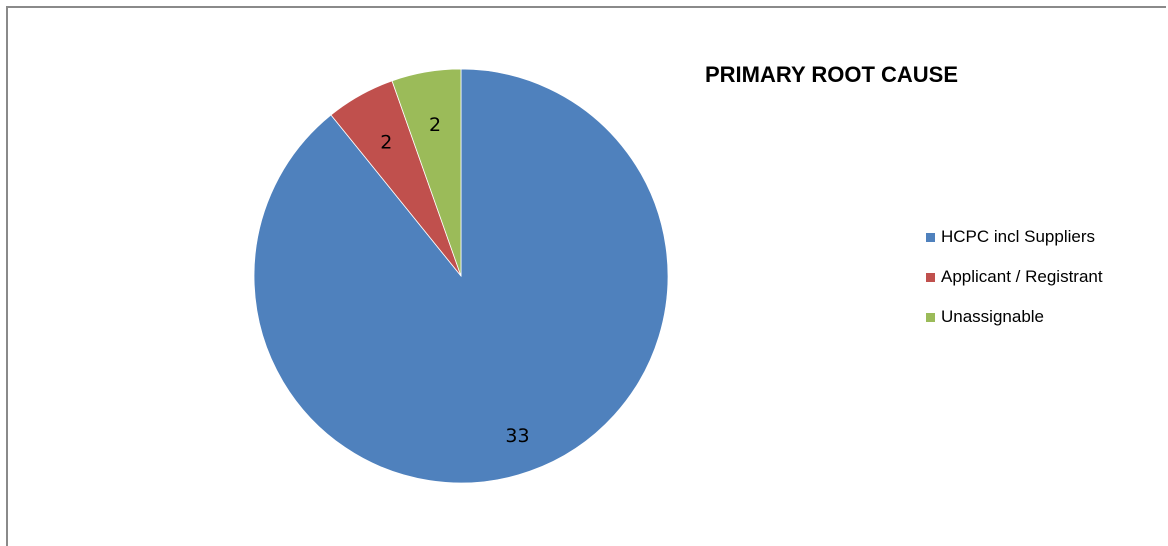  Describe the element at coordinates (832, 74) in the screenshot. I see `chart-title: PRIMARY ROOT CAUSE` at that location.